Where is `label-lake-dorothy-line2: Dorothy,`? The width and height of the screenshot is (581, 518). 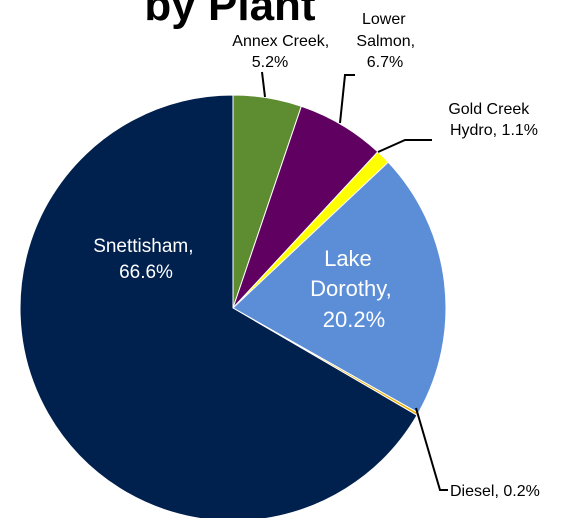 label-lake-dorothy-line2: Dorothy, is located at coordinates (351, 288).